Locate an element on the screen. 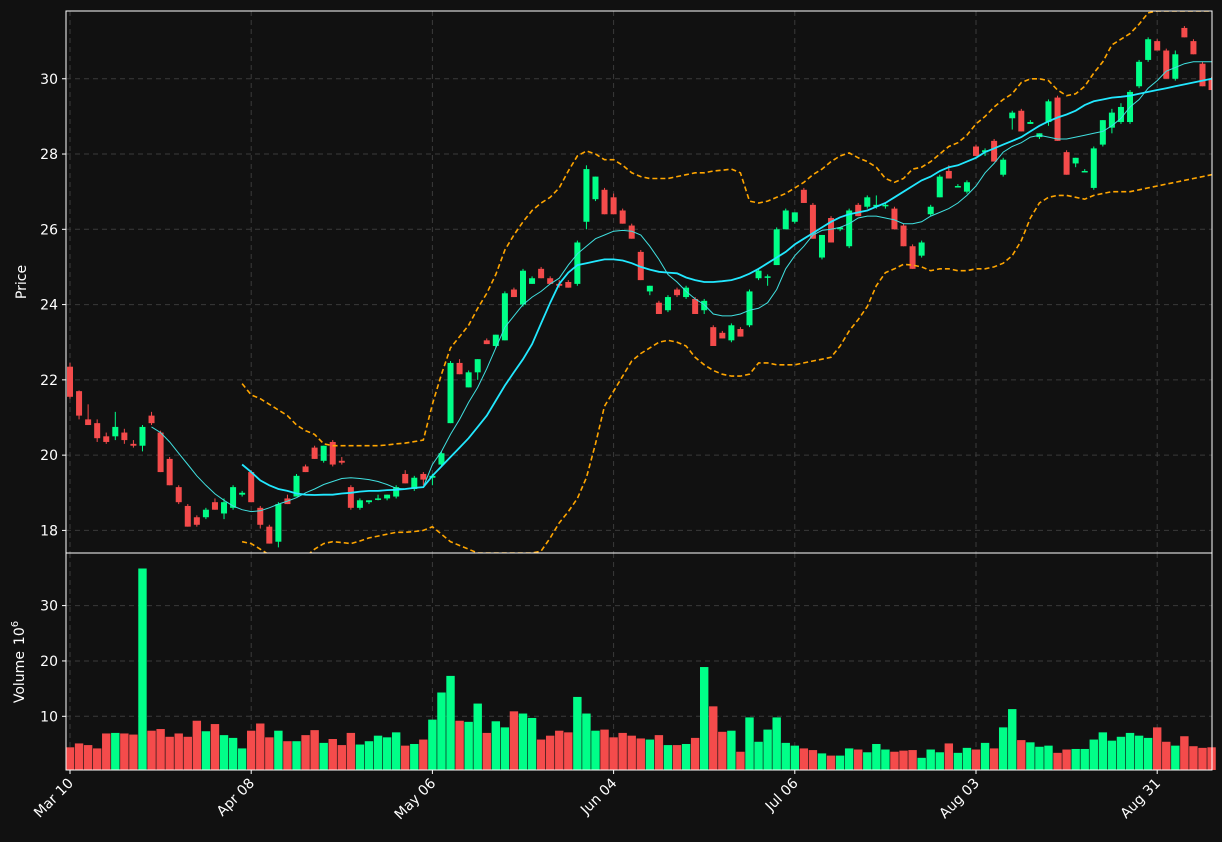 This screenshot has width=1222, height=842. price-tick-label: 30 is located at coordinates (49, 80).